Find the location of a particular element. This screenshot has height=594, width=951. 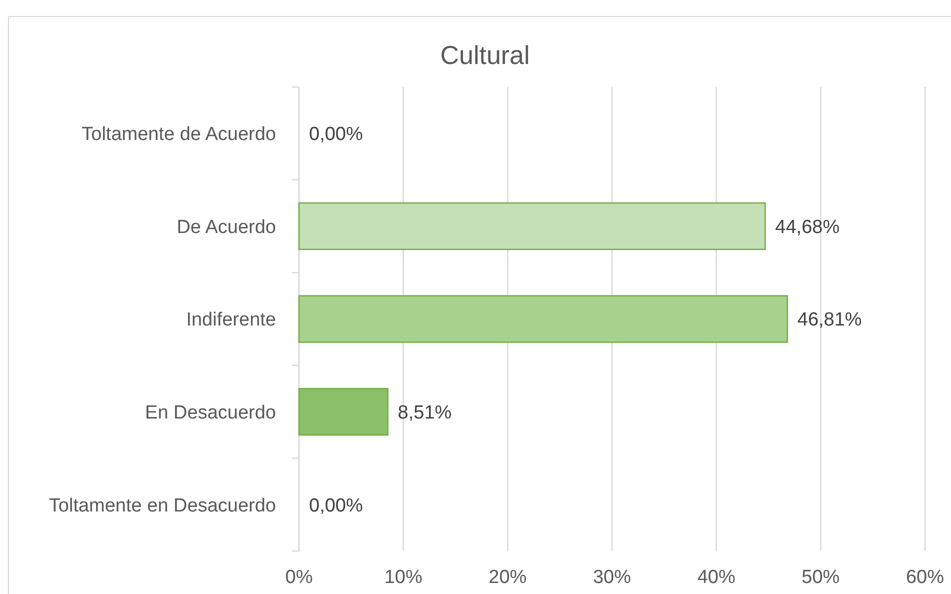

x-tick-label: 0% is located at coordinates (299, 577).